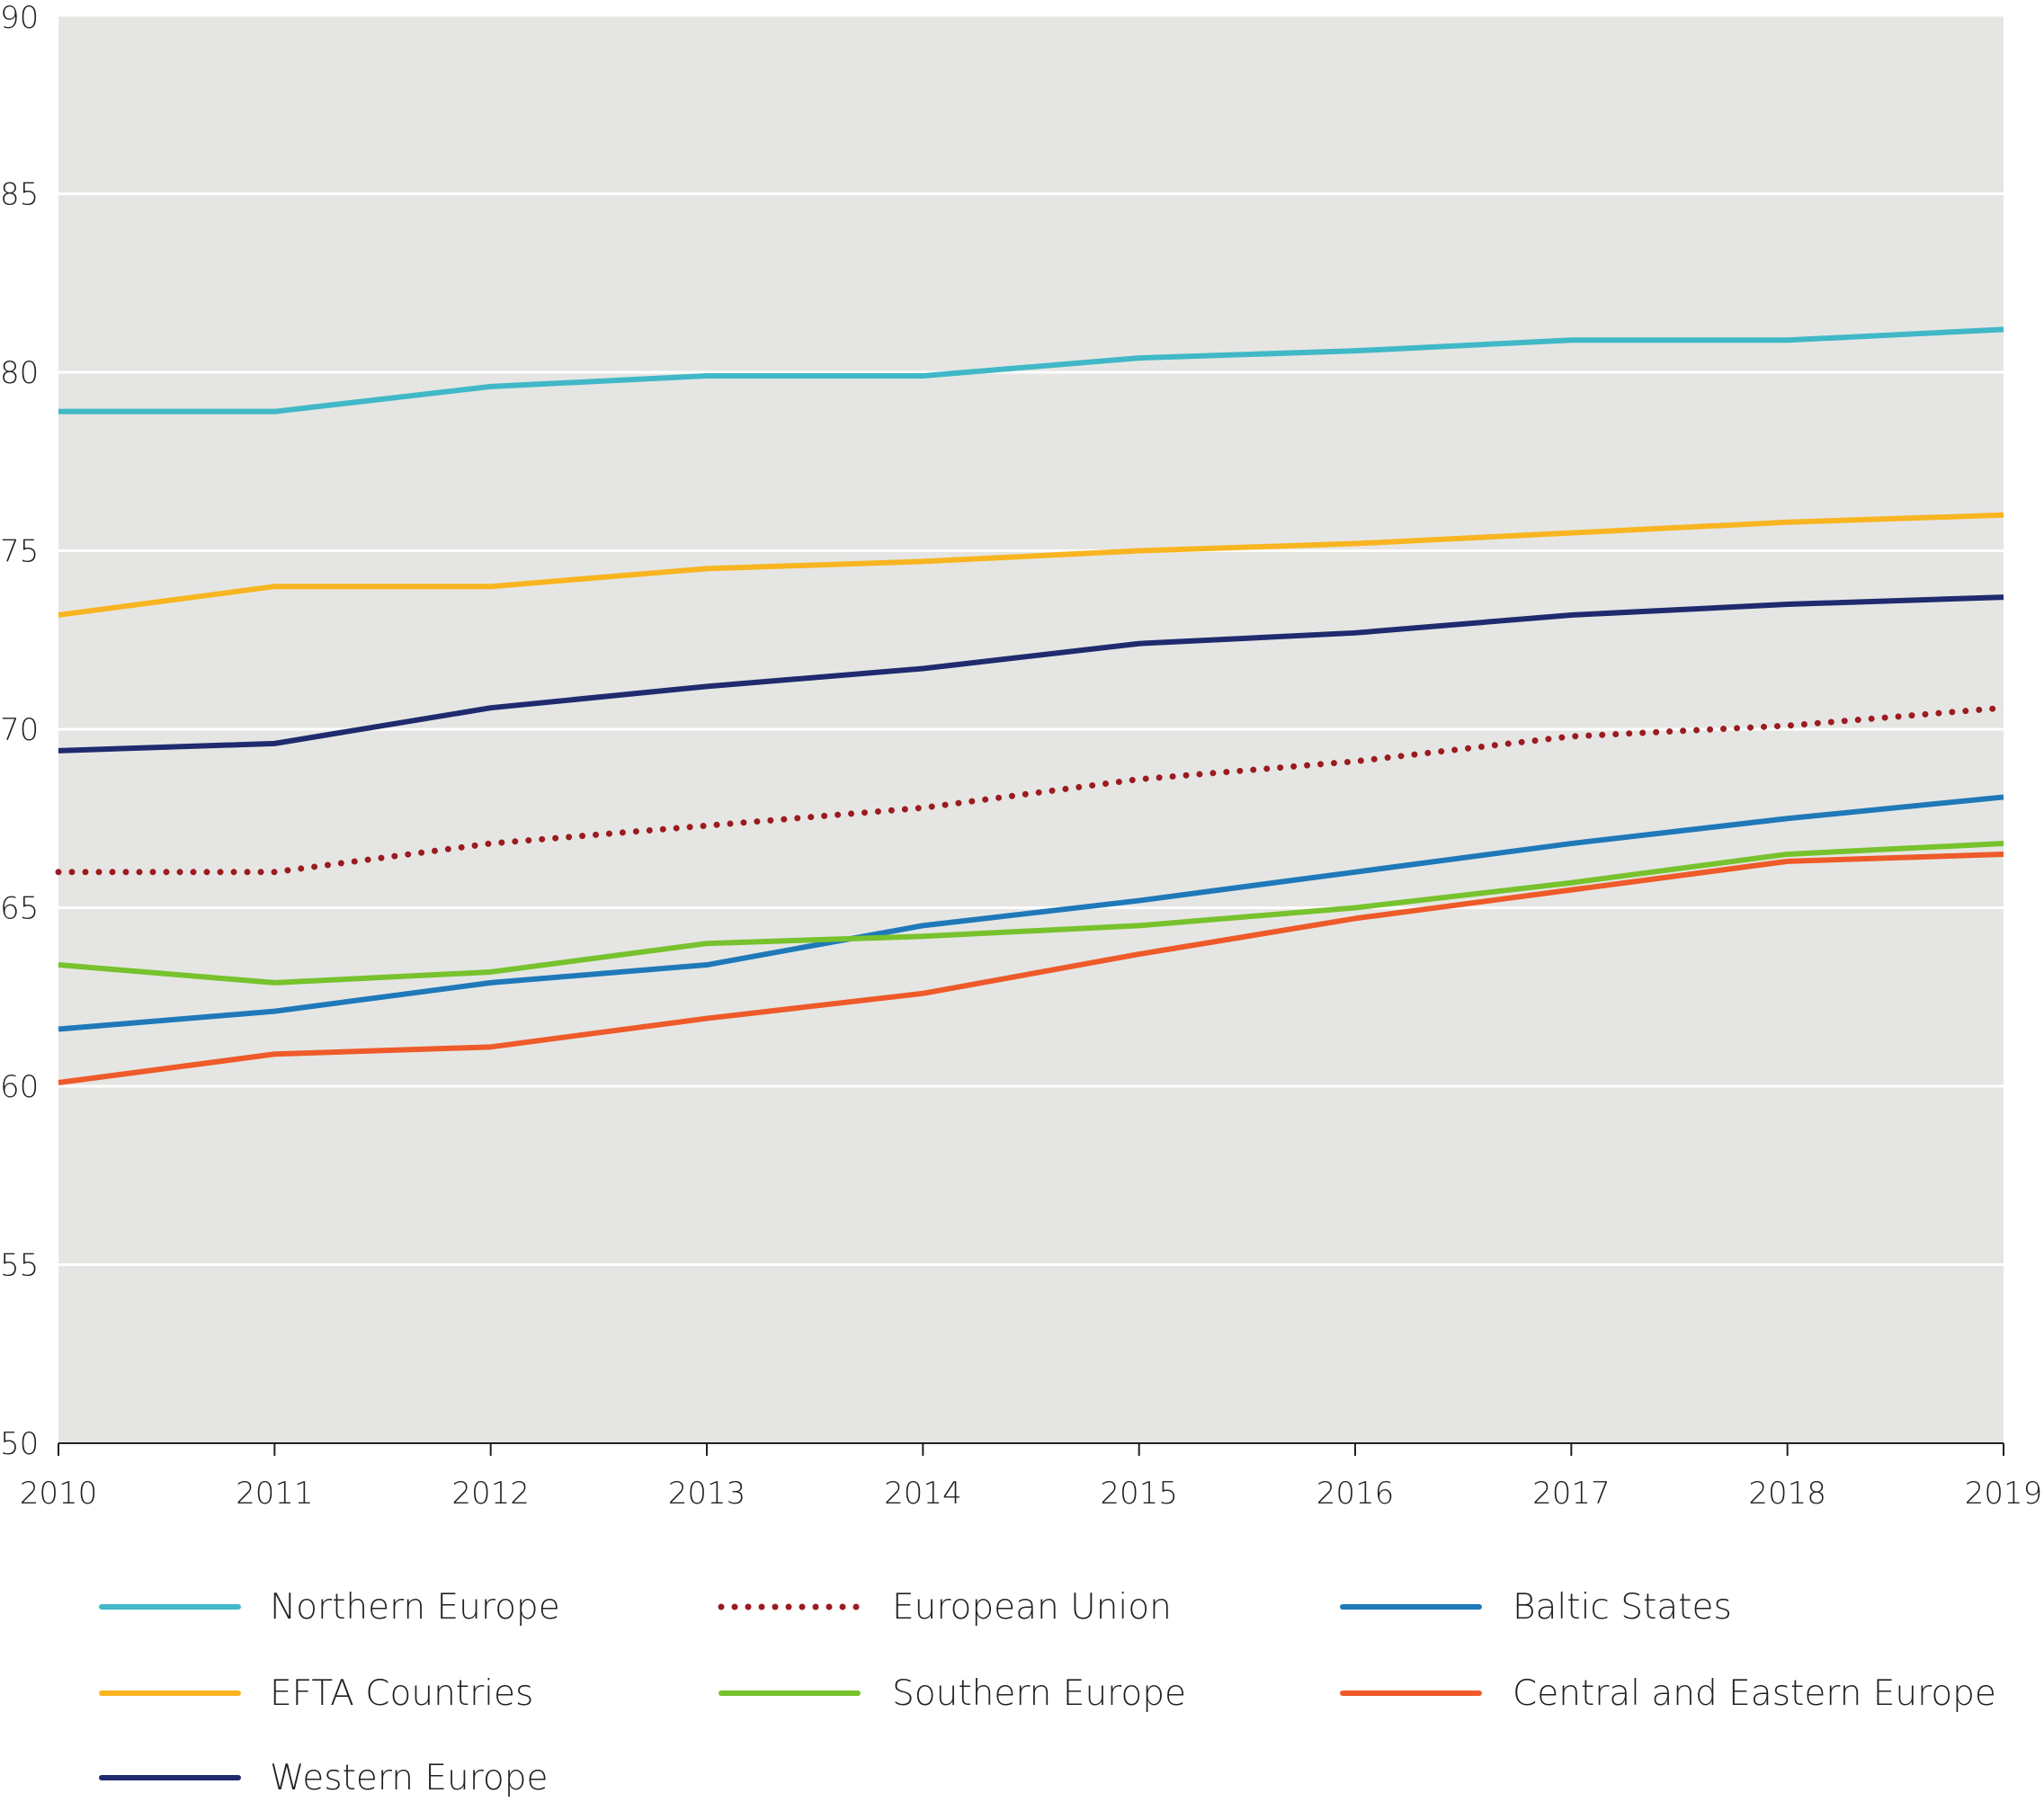 The width and height of the screenshot is (2044, 1802). What do you see at coordinates (415, 1607) in the screenshot?
I see `legend-label-northern-europe: Northern Europe` at bounding box center [415, 1607].